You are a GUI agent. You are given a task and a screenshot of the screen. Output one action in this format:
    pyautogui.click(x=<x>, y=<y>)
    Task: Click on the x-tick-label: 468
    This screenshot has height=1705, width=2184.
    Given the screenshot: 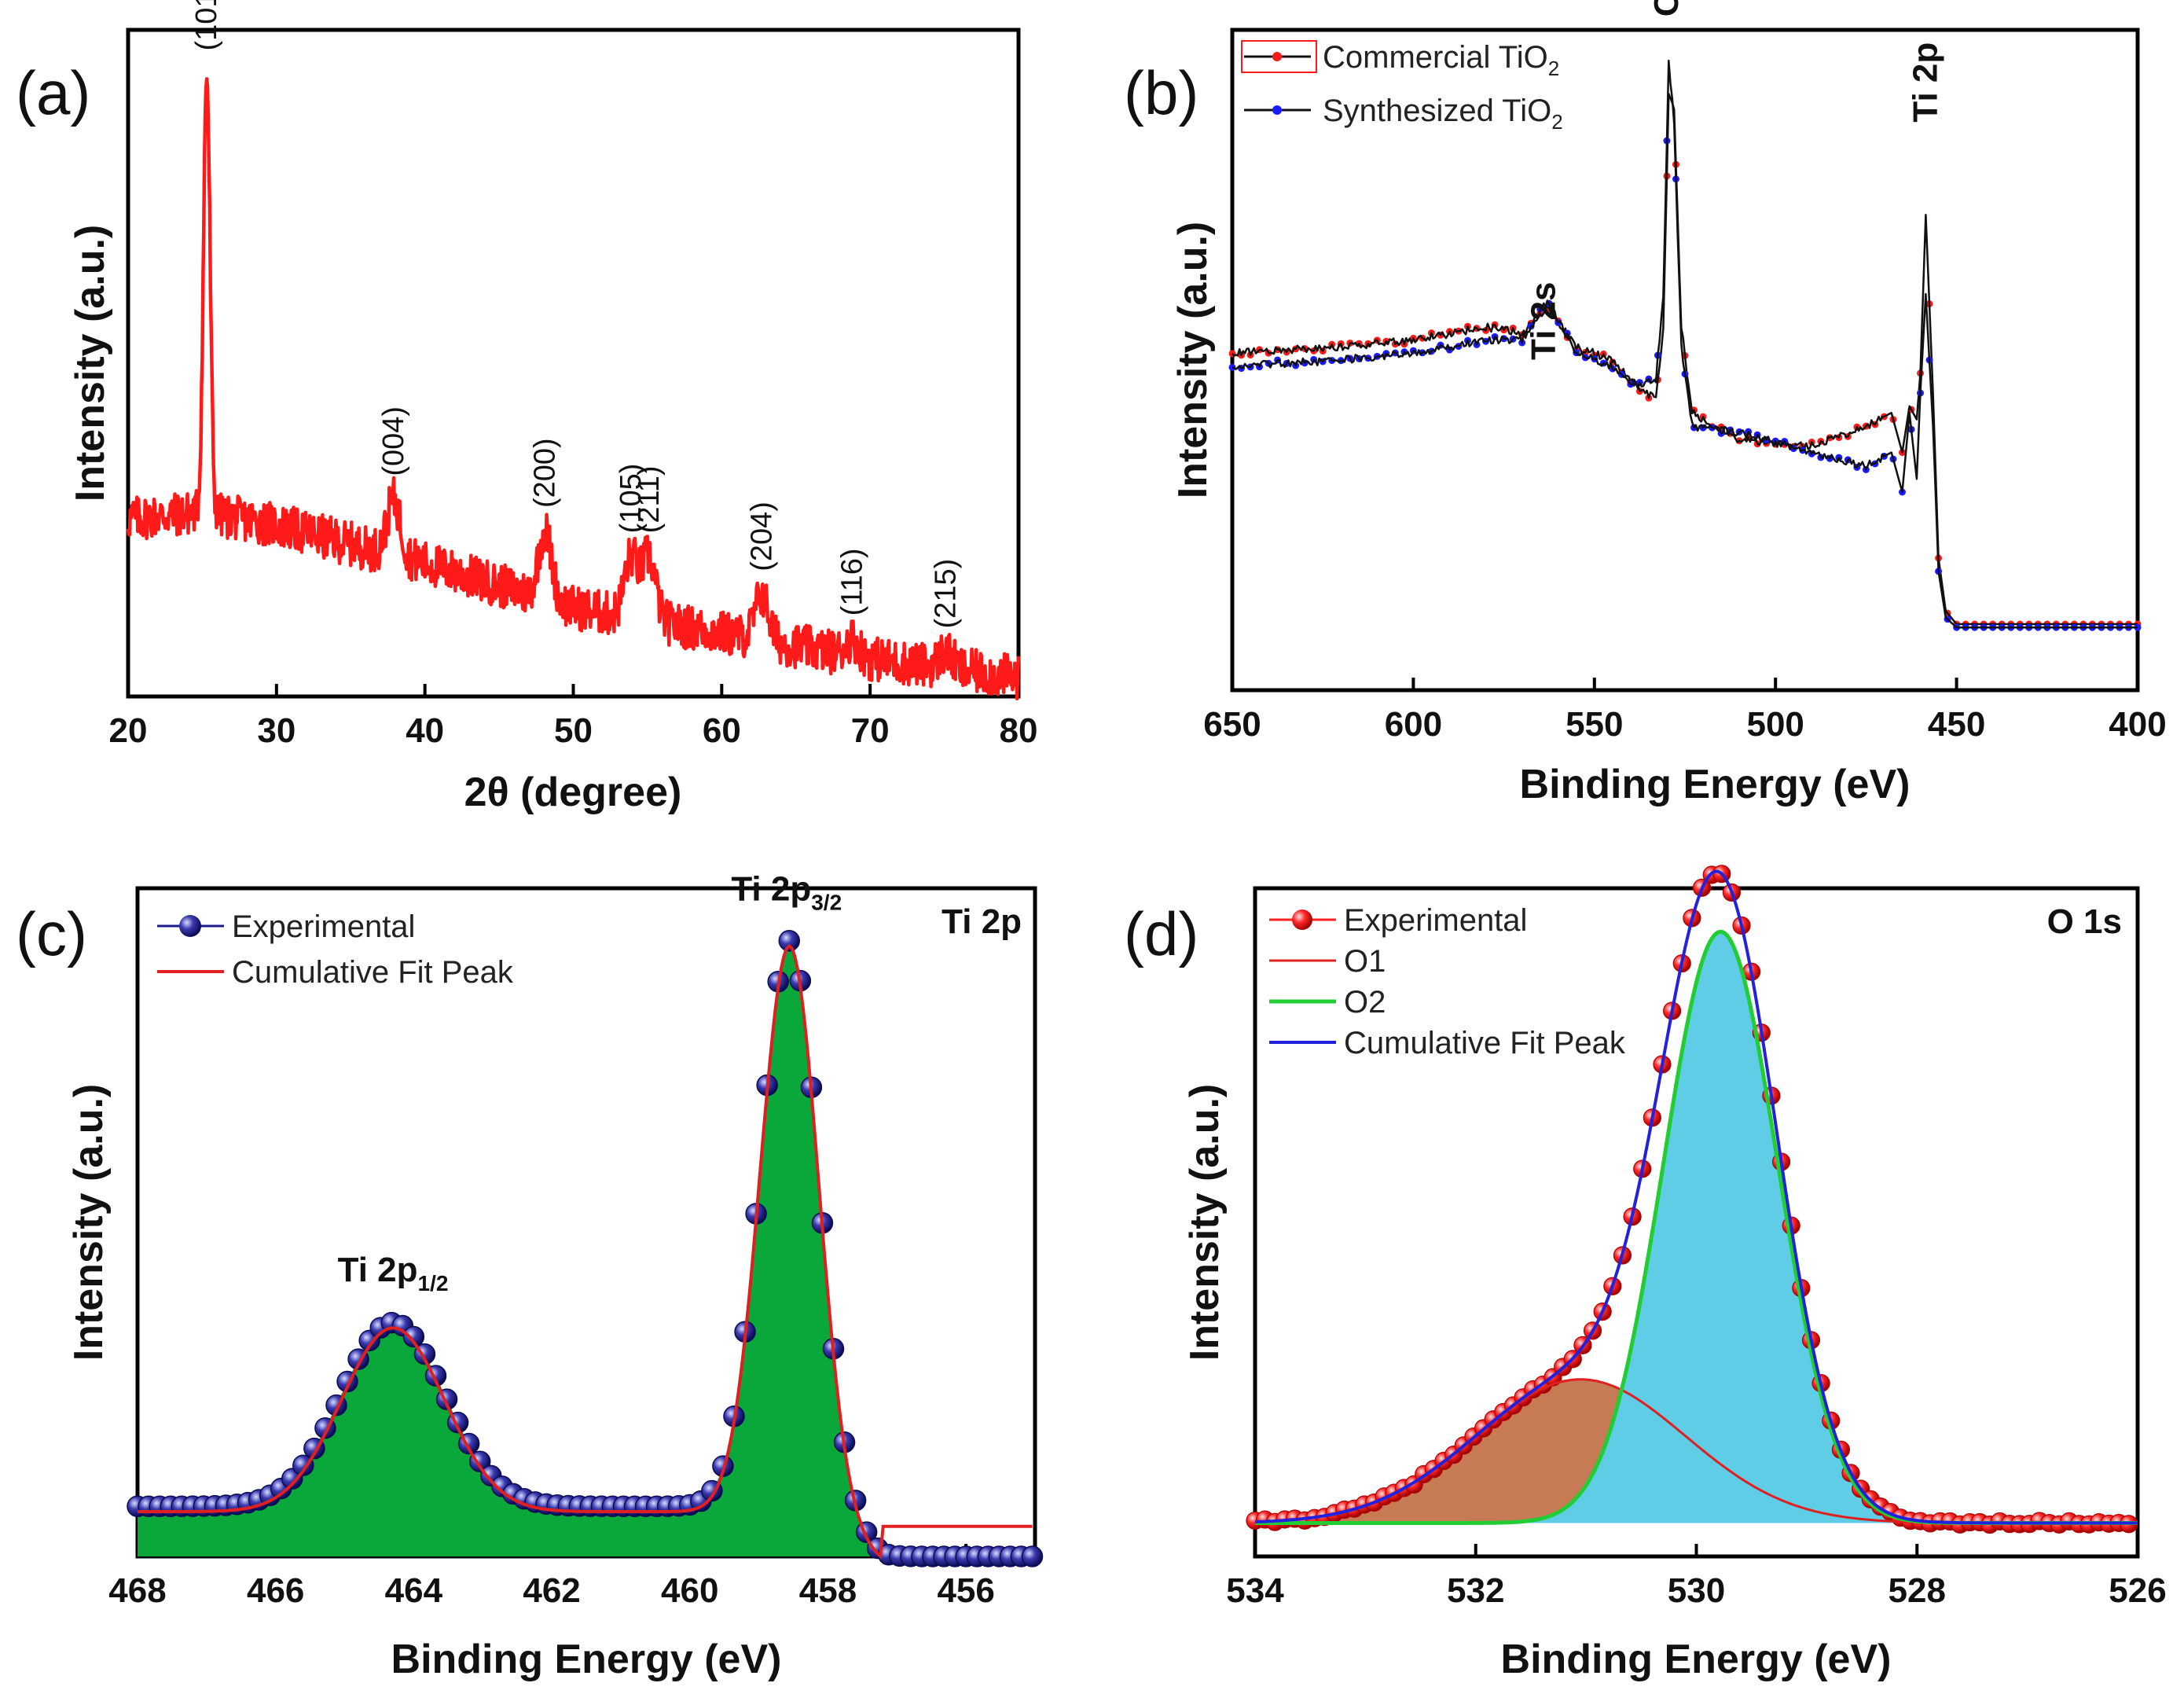 What is the action you would take?
    pyautogui.click(x=137, y=1590)
    